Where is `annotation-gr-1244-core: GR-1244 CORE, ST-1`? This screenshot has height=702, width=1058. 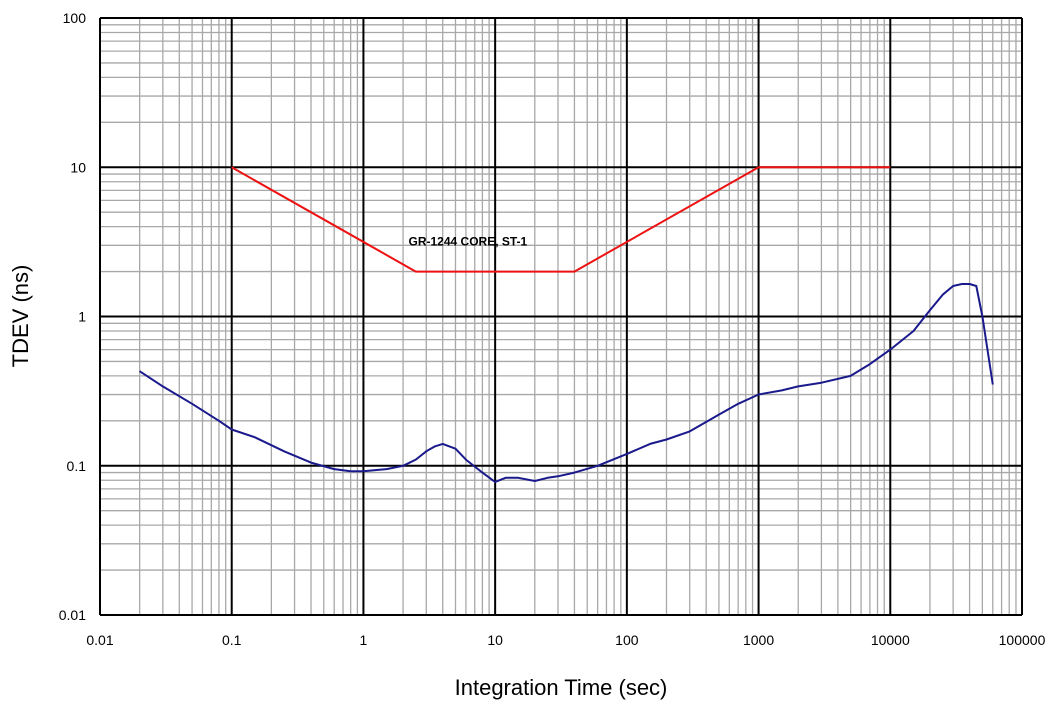 annotation-gr-1244-core: GR-1244 CORE, ST-1 is located at coordinates (468, 241).